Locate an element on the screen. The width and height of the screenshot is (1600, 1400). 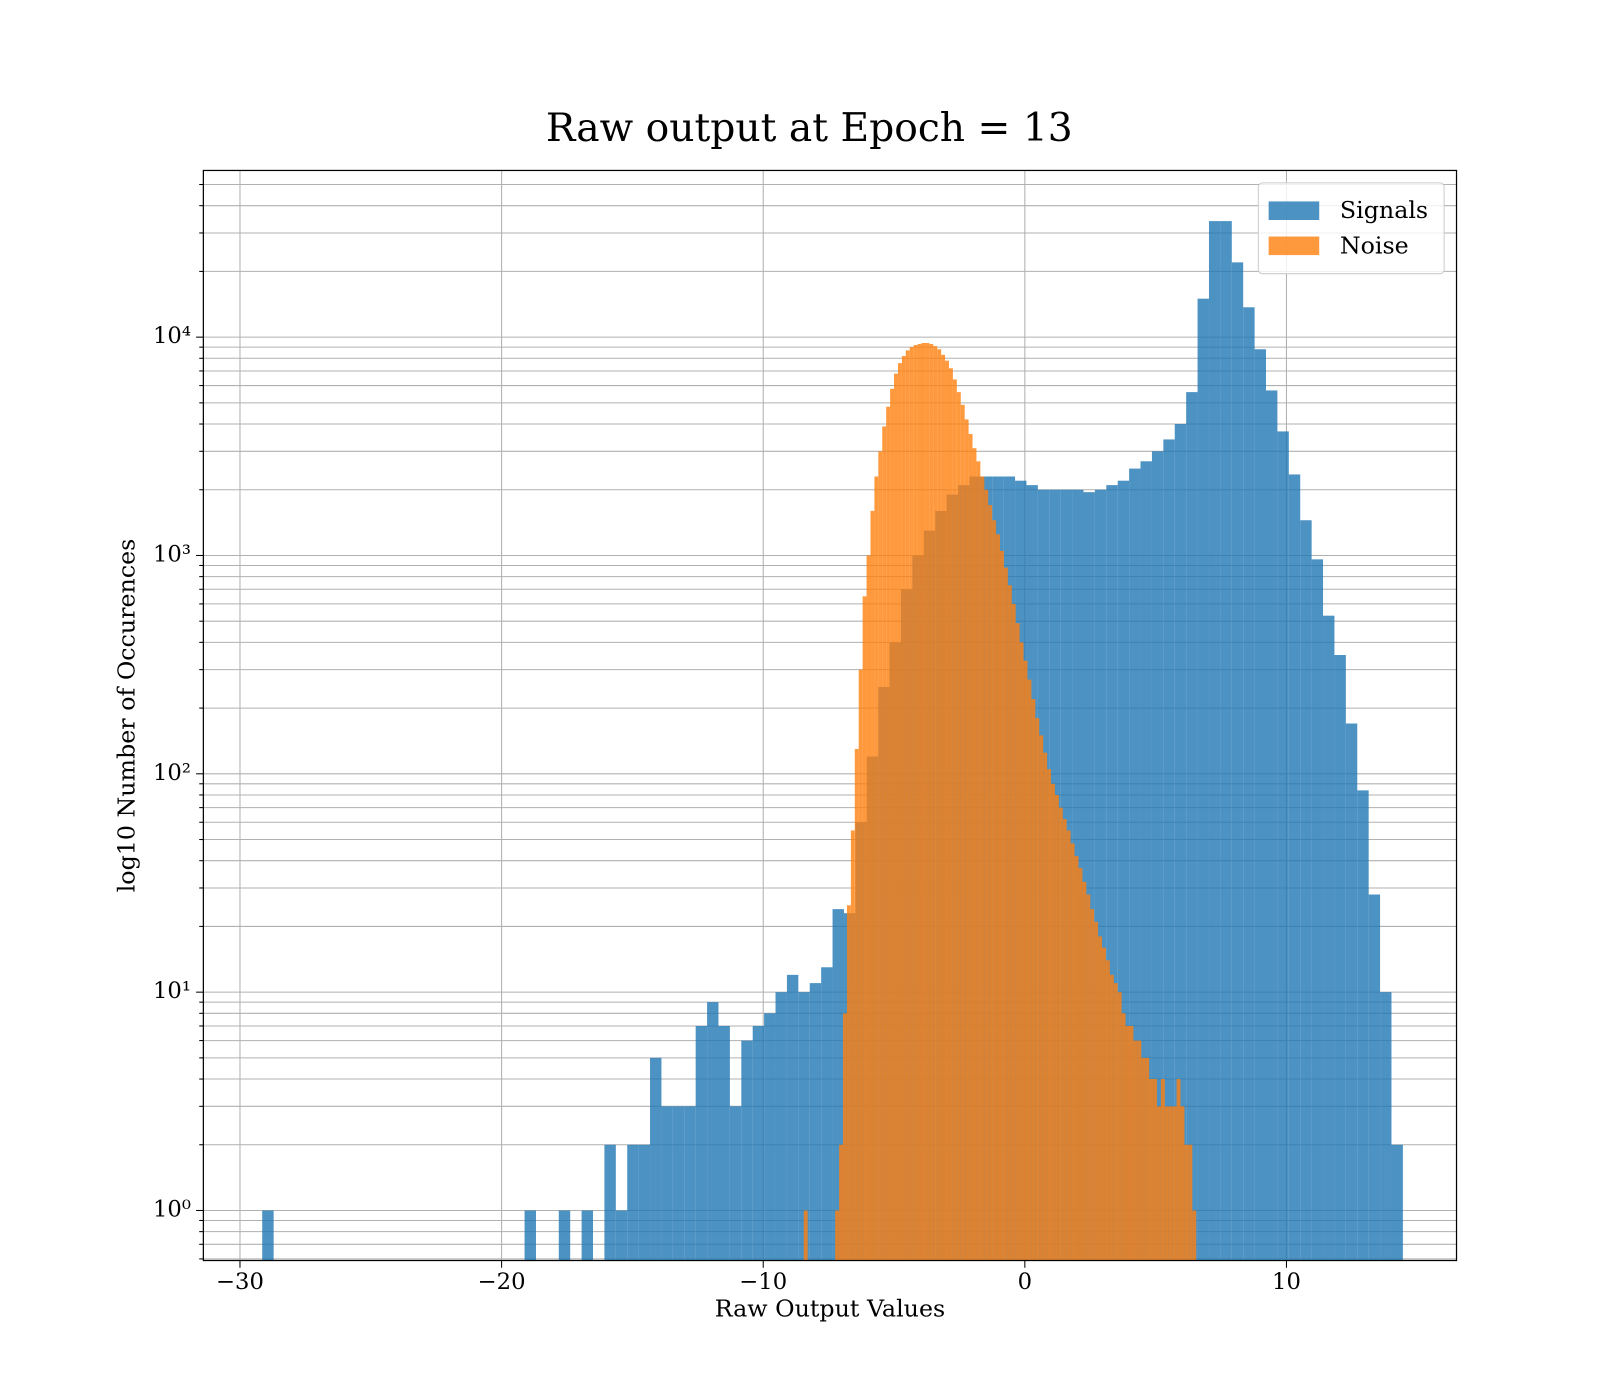
x-axis-label: Raw Output Values is located at coordinates (830, 1309).